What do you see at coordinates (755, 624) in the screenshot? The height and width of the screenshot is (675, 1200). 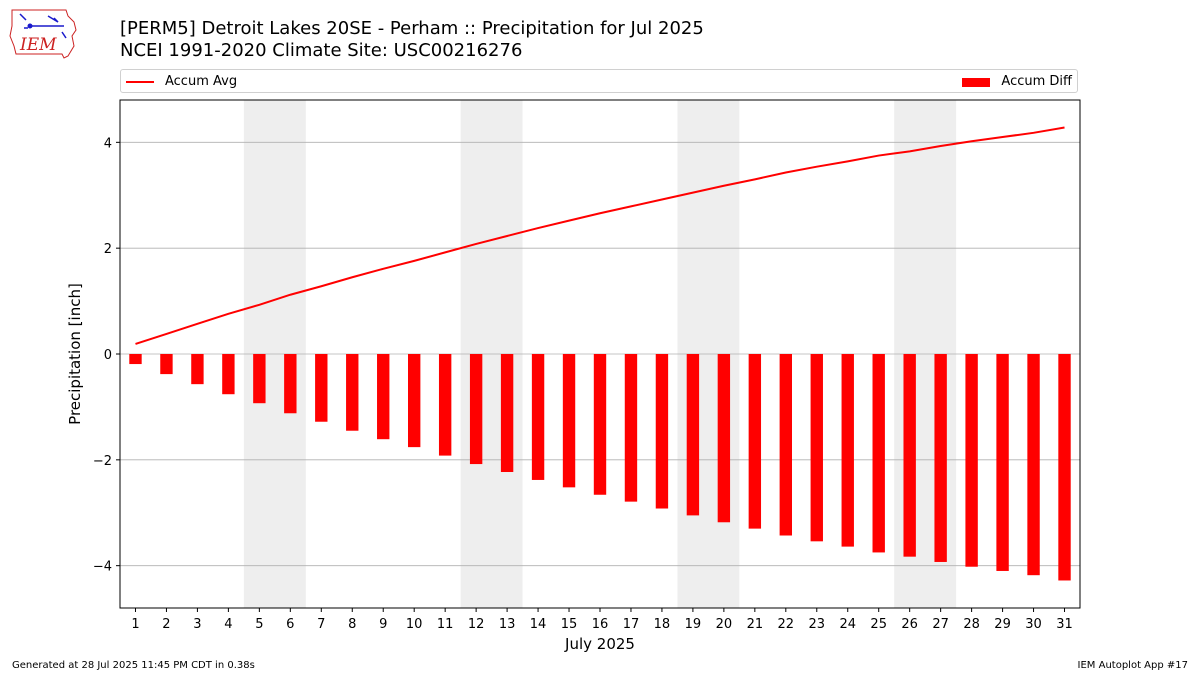 I see `x-tick-label: 21` at bounding box center [755, 624].